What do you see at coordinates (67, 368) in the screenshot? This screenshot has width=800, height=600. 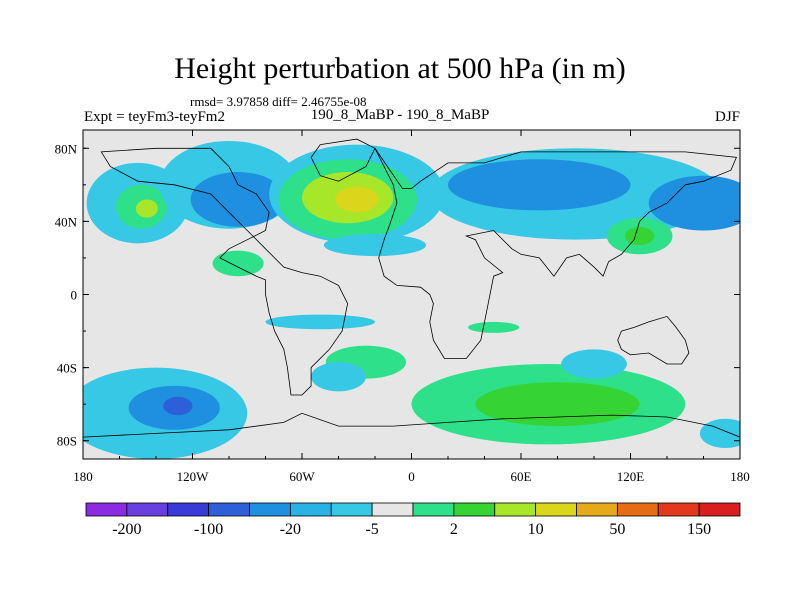 I see `lat-tick-label: 40S` at bounding box center [67, 368].